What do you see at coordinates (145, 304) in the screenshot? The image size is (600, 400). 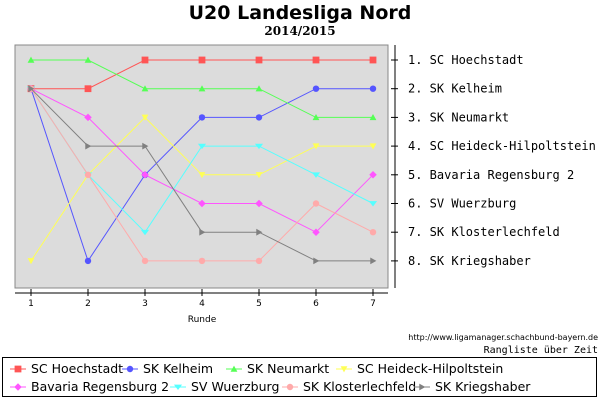 I see `x-tick-label: 3` at bounding box center [145, 304].